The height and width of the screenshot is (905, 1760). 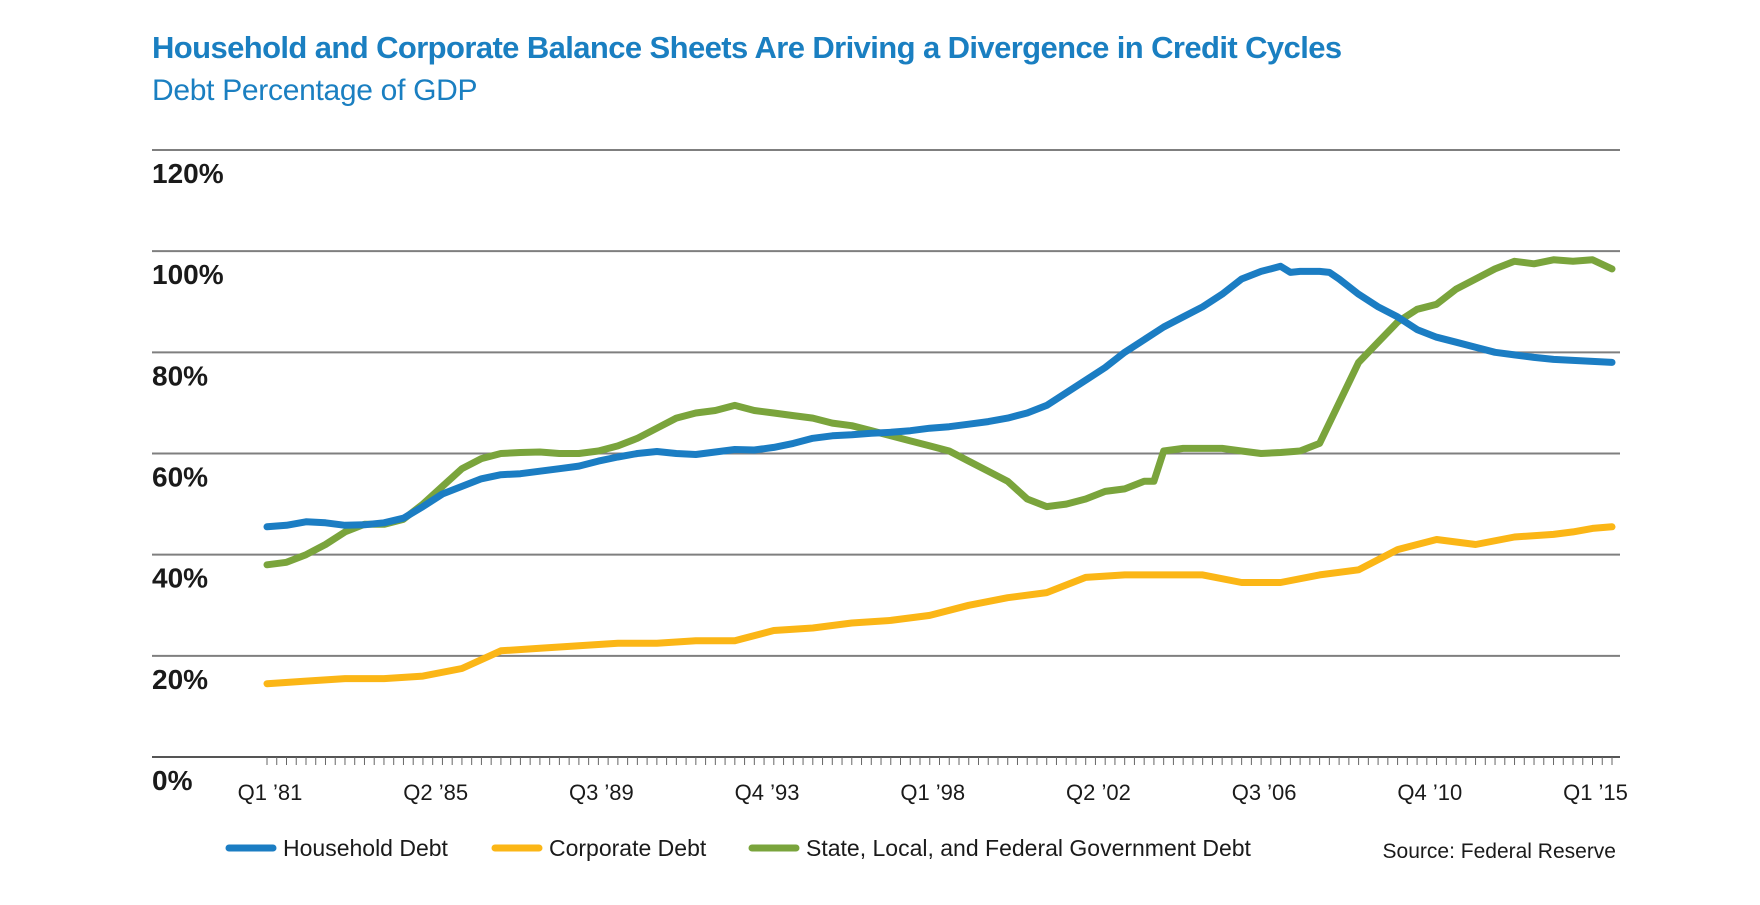 What do you see at coordinates (628, 848) in the screenshot?
I see `legend-label: Corporate Debt` at bounding box center [628, 848].